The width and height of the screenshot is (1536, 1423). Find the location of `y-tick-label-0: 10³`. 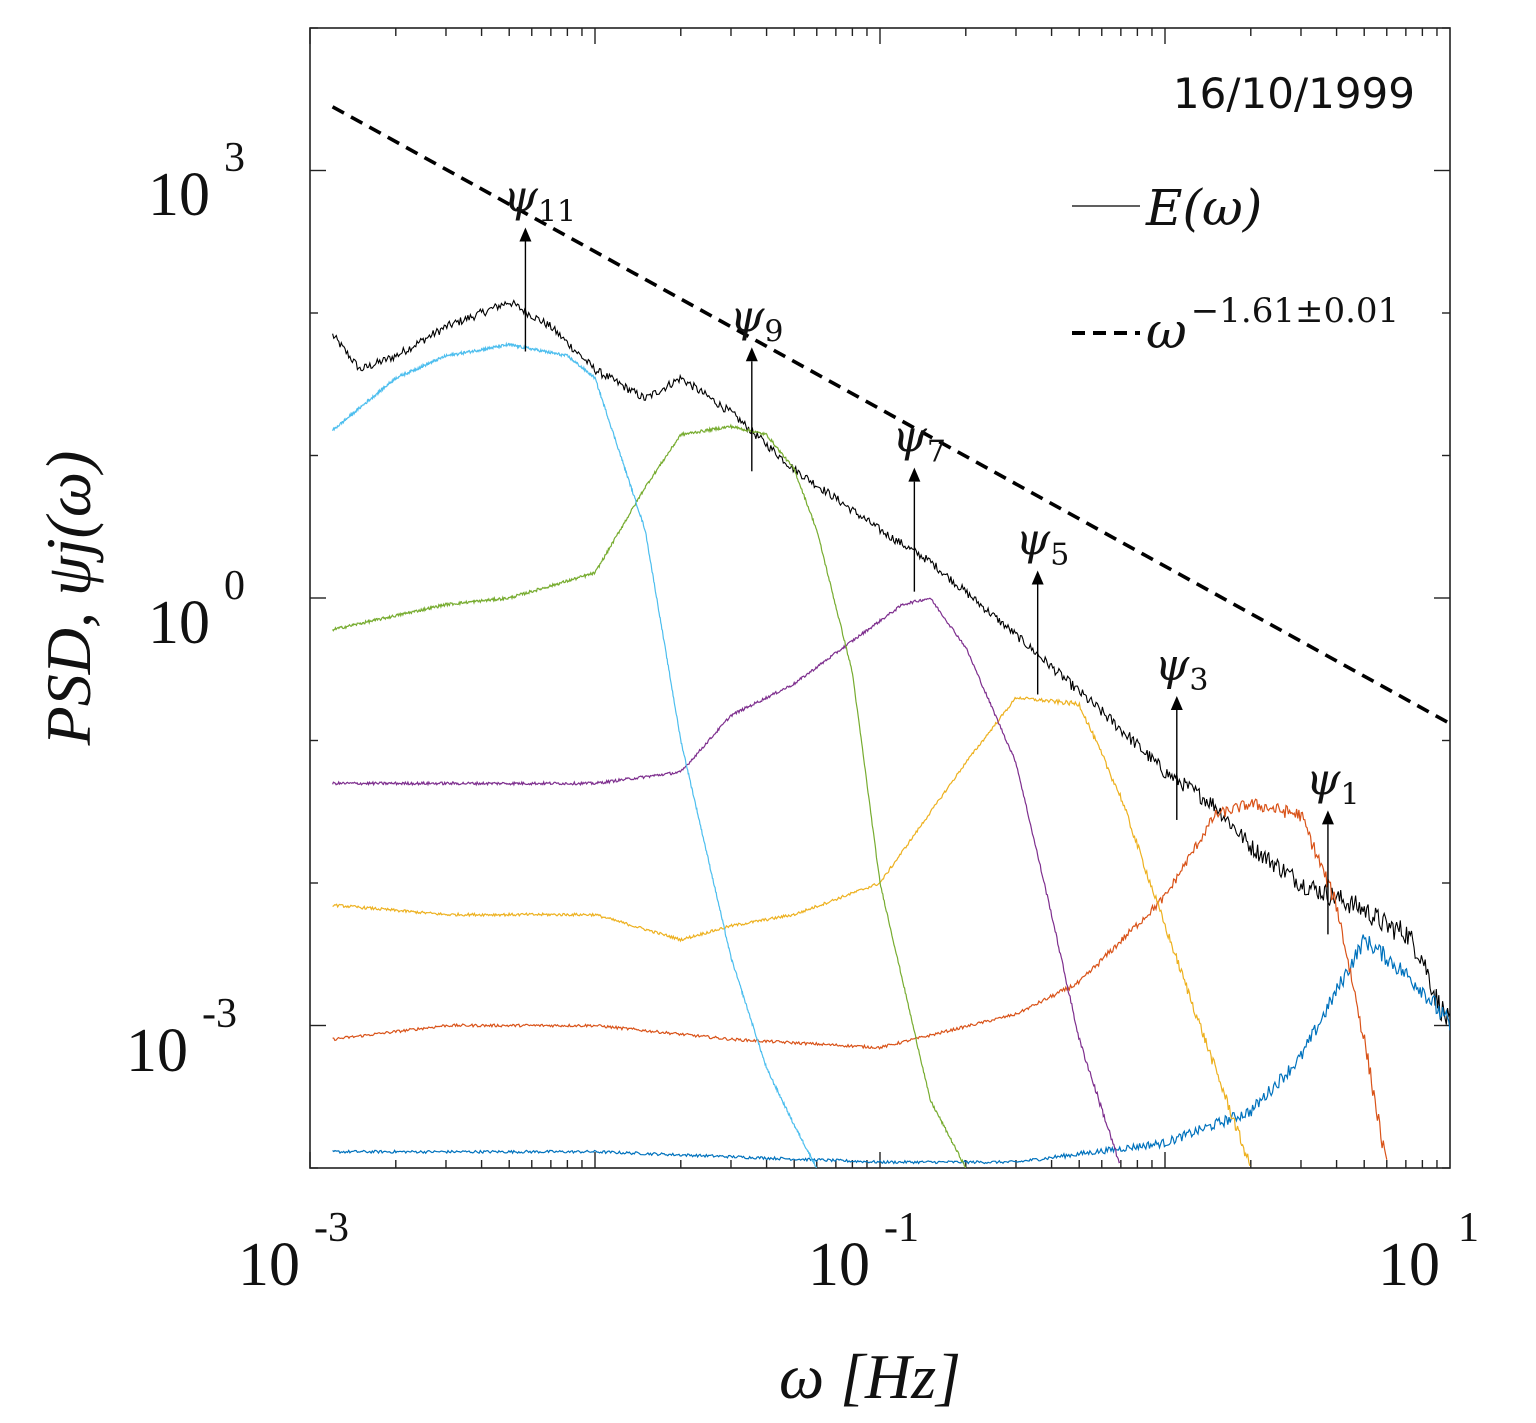

y-tick-label-0: 10³ is located at coordinates (196, 182).